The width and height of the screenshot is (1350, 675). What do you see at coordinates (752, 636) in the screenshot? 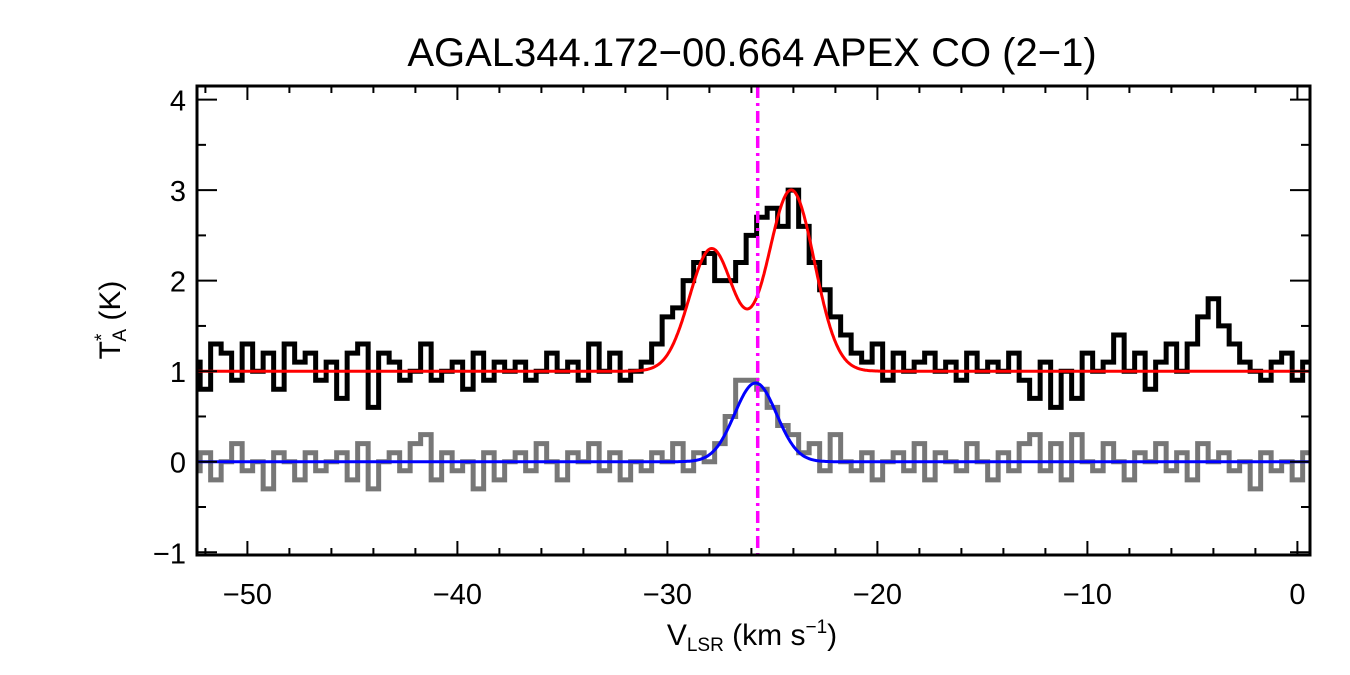
I see `x-axis-label: VLSR (km s−1)` at bounding box center [752, 636].